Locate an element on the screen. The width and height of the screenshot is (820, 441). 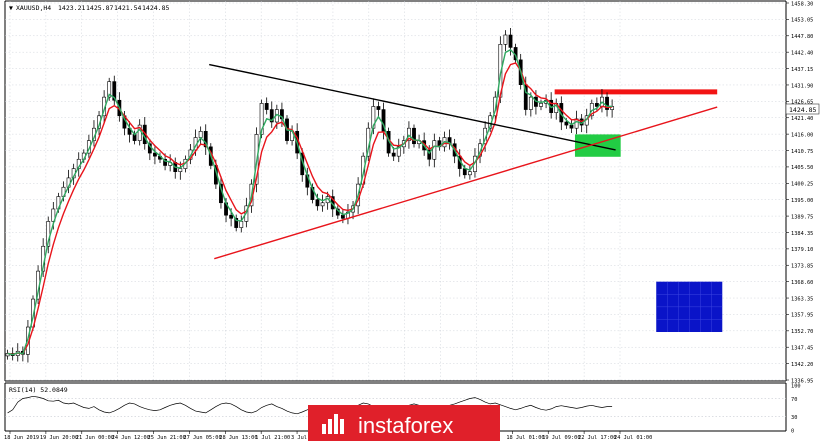
rsi-level-label: 100 is located at coordinates (796, 386).